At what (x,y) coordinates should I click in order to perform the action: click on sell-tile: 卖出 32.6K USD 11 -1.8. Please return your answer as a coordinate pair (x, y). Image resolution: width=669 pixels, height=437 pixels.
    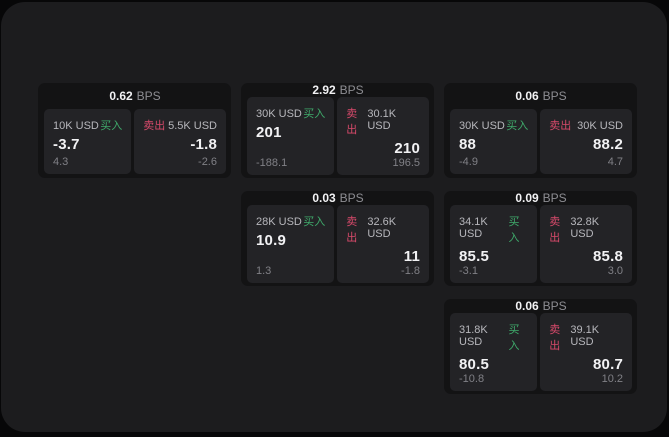
    Looking at the image, I should click on (383, 244).